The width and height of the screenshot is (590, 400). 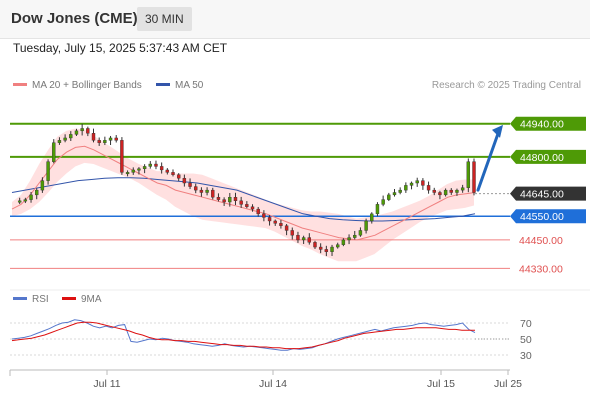 I want to click on level-tag-1: 44800.00, so click(x=548, y=156).